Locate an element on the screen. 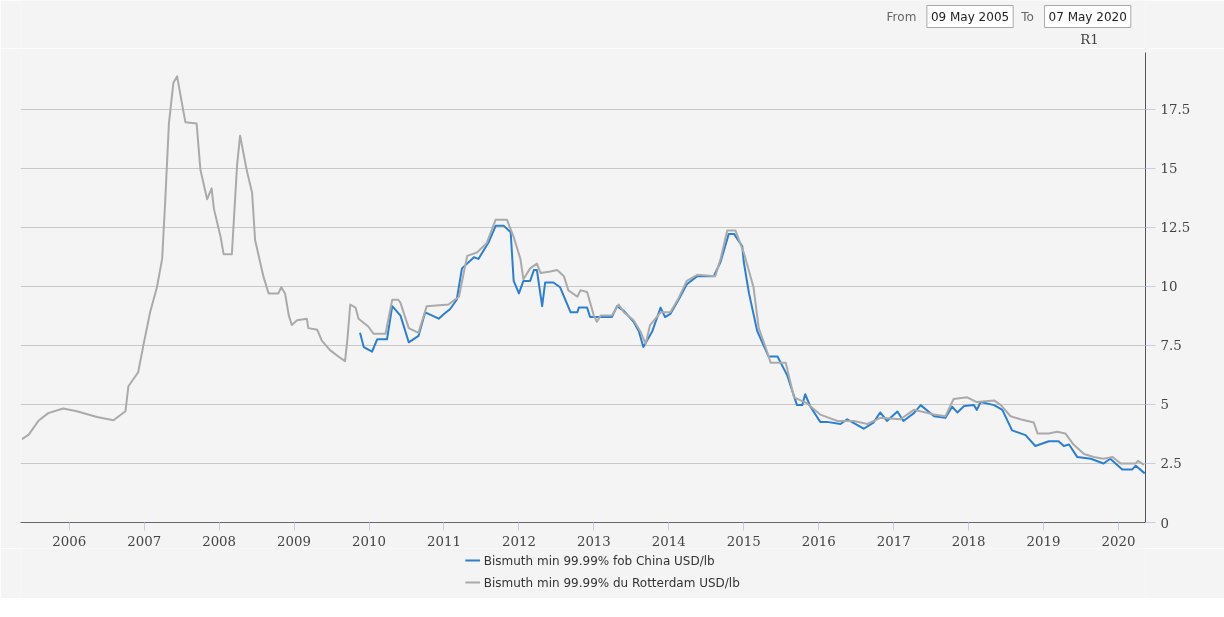 This screenshot has width=1224, height=617. x-tick-label: 2011 is located at coordinates (444, 541).